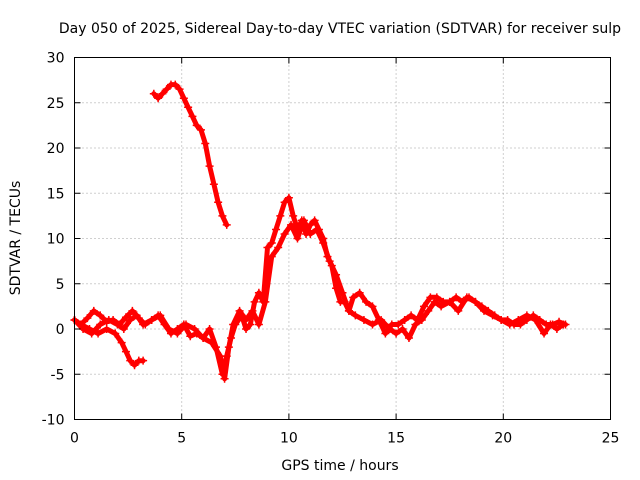 This screenshot has width=640, height=480. I want to click on x-tick-label: 15, so click(396, 439).